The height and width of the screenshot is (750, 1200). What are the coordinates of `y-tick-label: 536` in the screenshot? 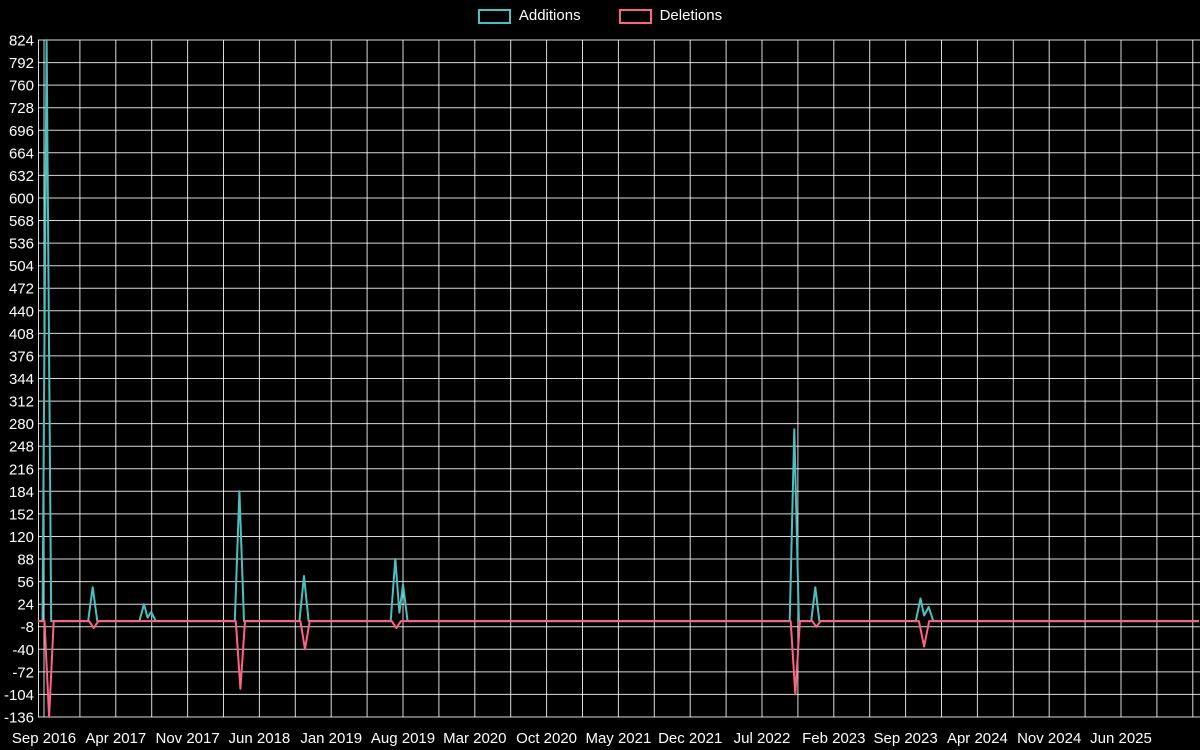 It's located at (21, 244).